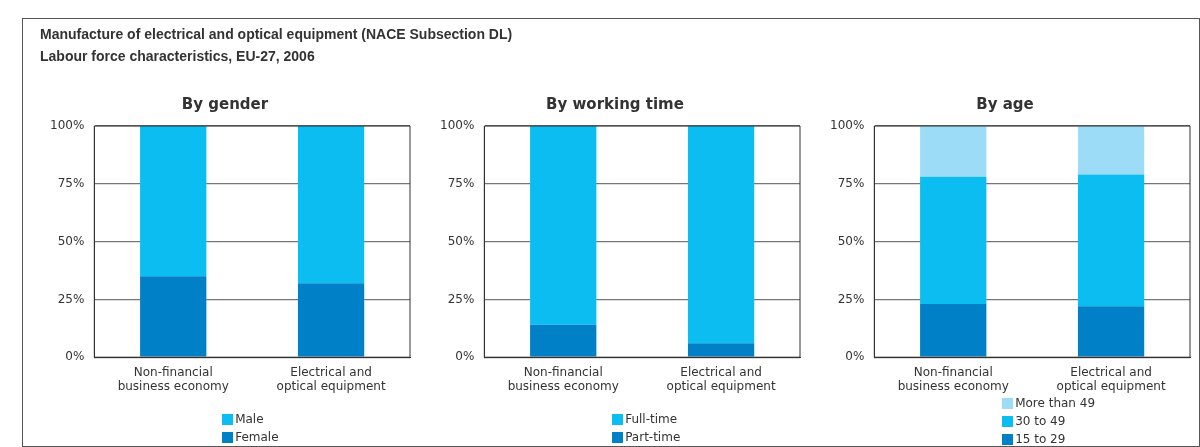 This screenshot has height=447, width=1200. What do you see at coordinates (276, 34) in the screenshot?
I see `text: Manufacture of electrical and optical equipment (NACE Subsection DL)` at bounding box center [276, 34].